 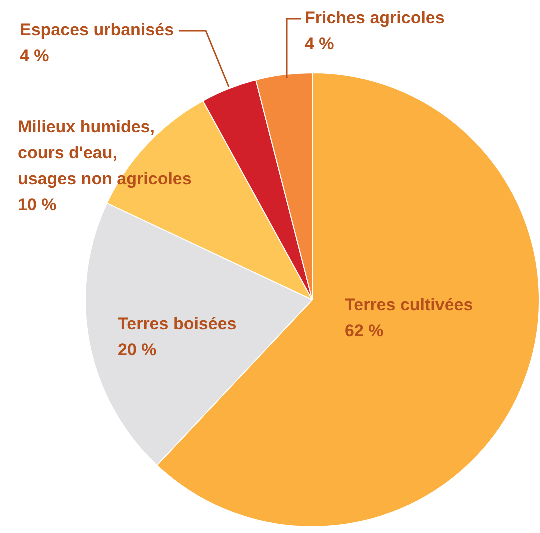 I want to click on slice-label: Terres cultivées, so click(x=409, y=305).